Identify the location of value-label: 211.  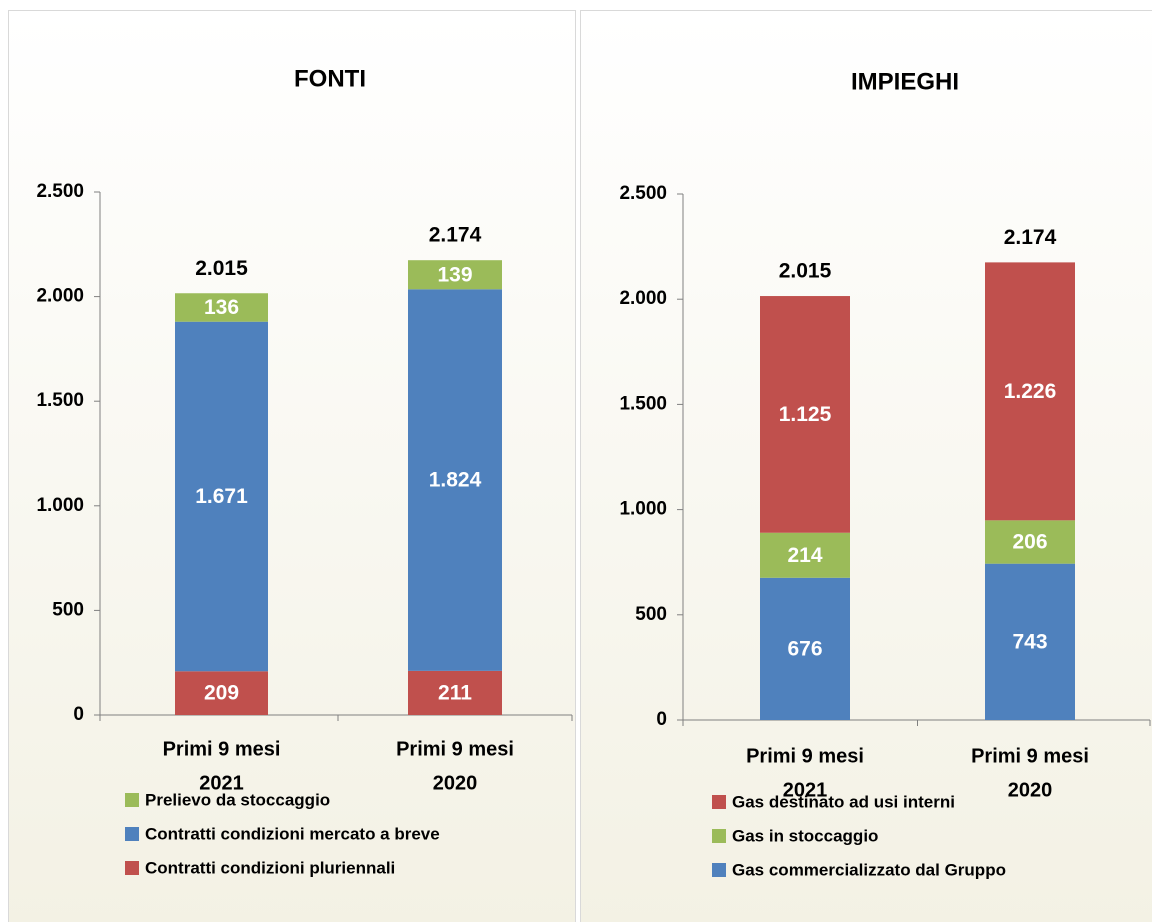
(455, 692).